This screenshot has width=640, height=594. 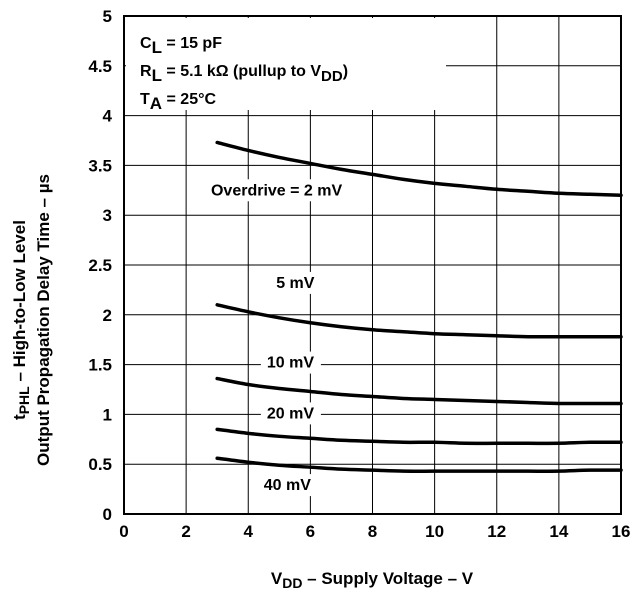 I want to click on curve-label: 40 mV, so click(x=287, y=485).